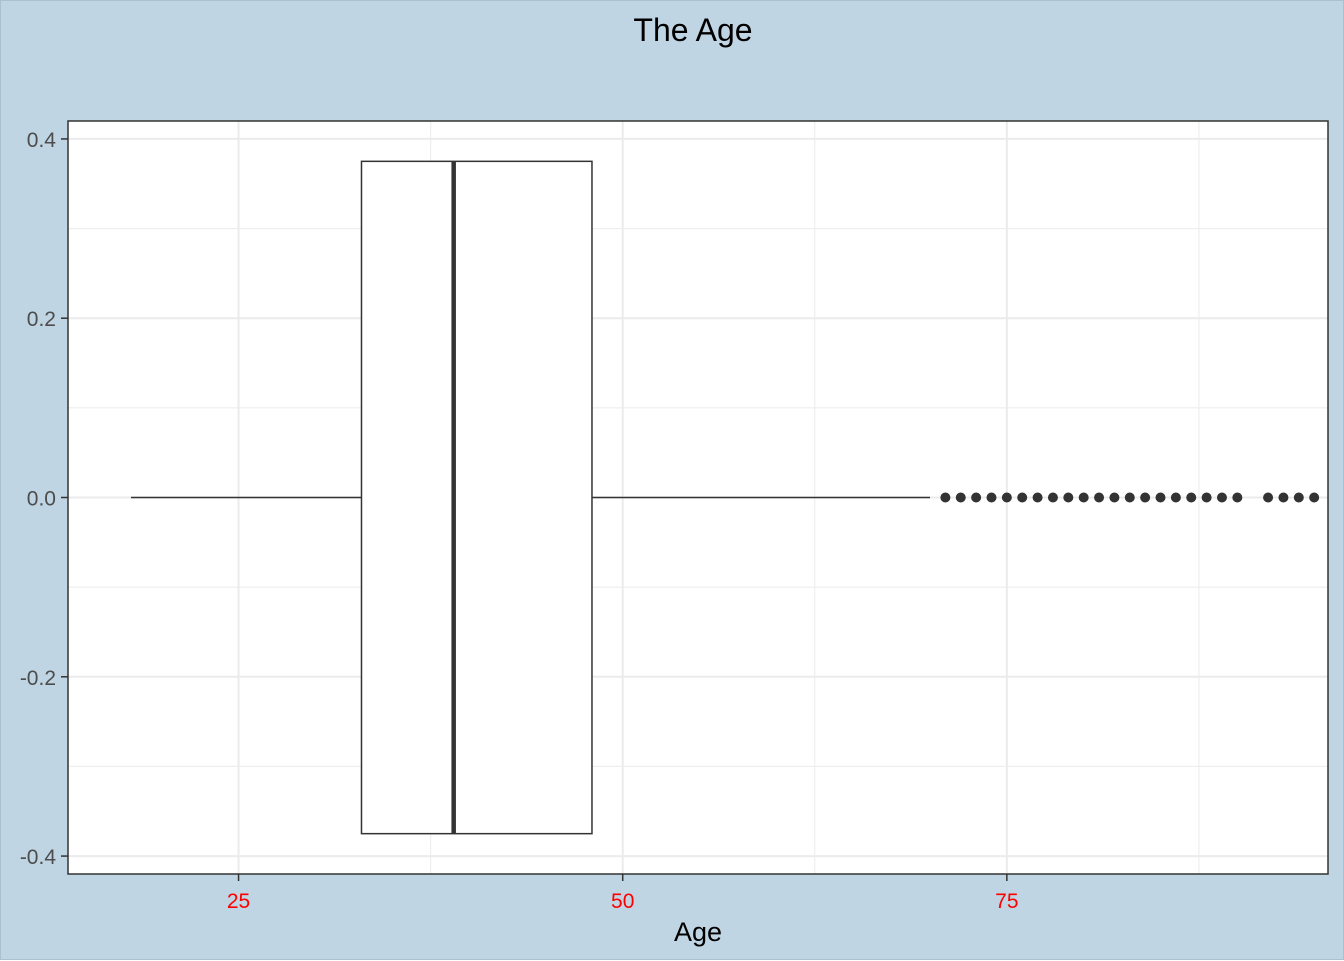 The height and width of the screenshot is (961, 1344). What do you see at coordinates (38, 857) in the screenshot?
I see `y-tick-label: -0.4` at bounding box center [38, 857].